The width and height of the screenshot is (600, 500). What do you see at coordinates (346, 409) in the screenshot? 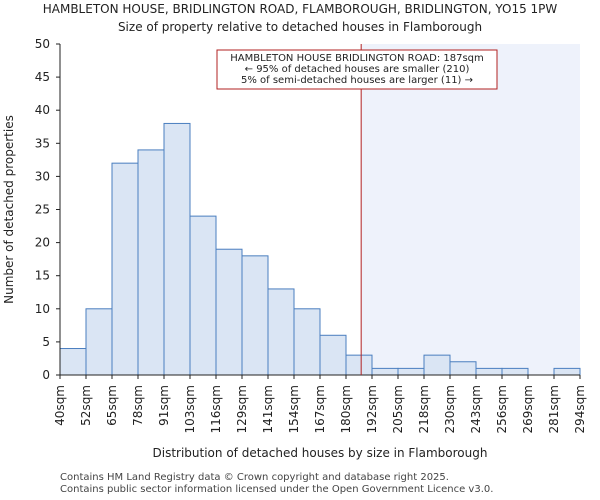
I see `x-tick-label: 180sqm` at bounding box center [346, 409].